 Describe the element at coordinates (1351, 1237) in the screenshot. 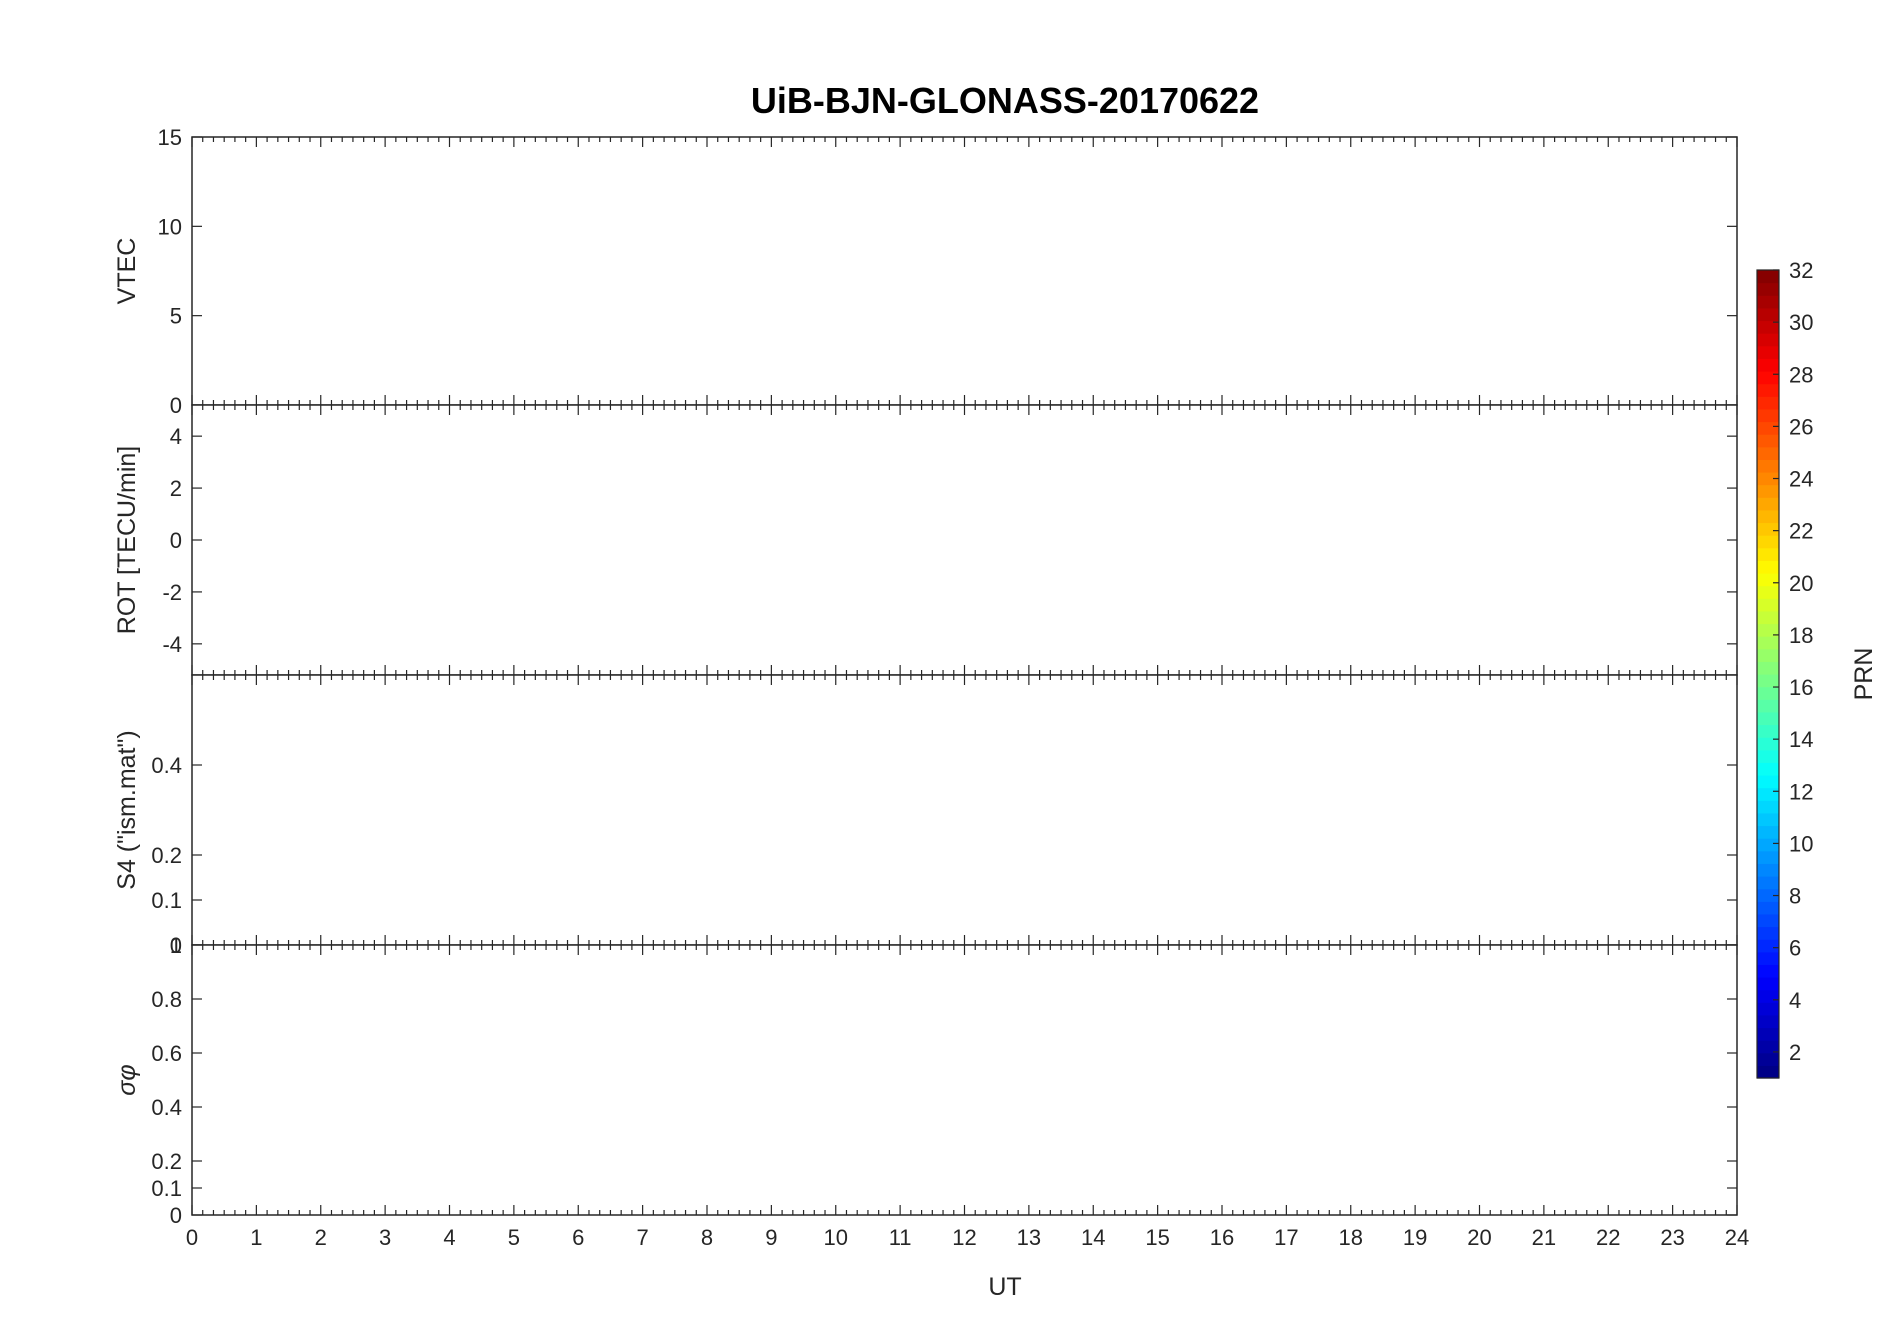

I see `x-tick-label: 18` at that location.